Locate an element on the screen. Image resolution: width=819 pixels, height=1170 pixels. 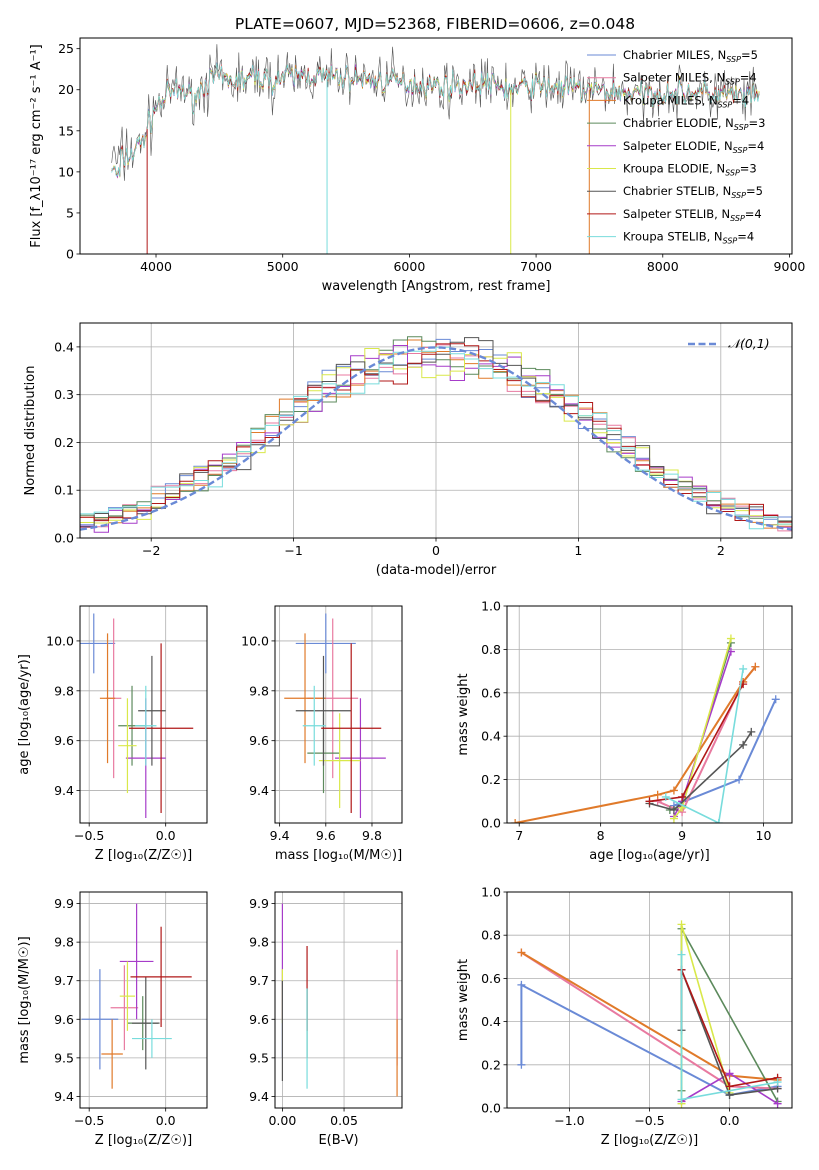
legend-entry-4: Chabrier ELODIE, NSSP=3 is located at coordinates (694, 124).